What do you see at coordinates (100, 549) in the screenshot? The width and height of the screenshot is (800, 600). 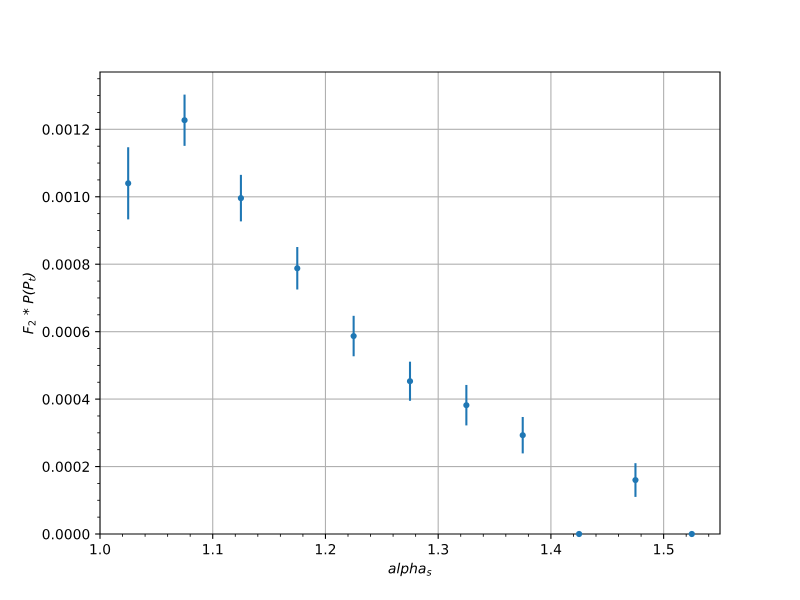 I see `x-tick-label: 1.0` at bounding box center [100, 549].